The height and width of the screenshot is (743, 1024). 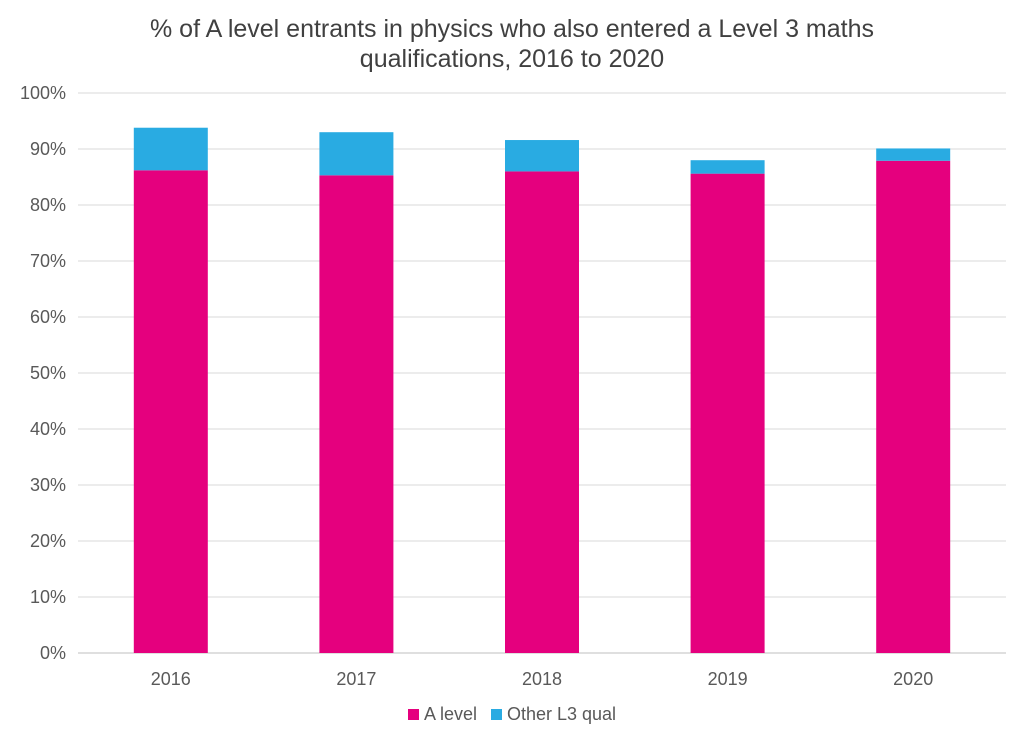 What do you see at coordinates (356, 679) in the screenshot?
I see `x-tick-label: 2017` at bounding box center [356, 679].